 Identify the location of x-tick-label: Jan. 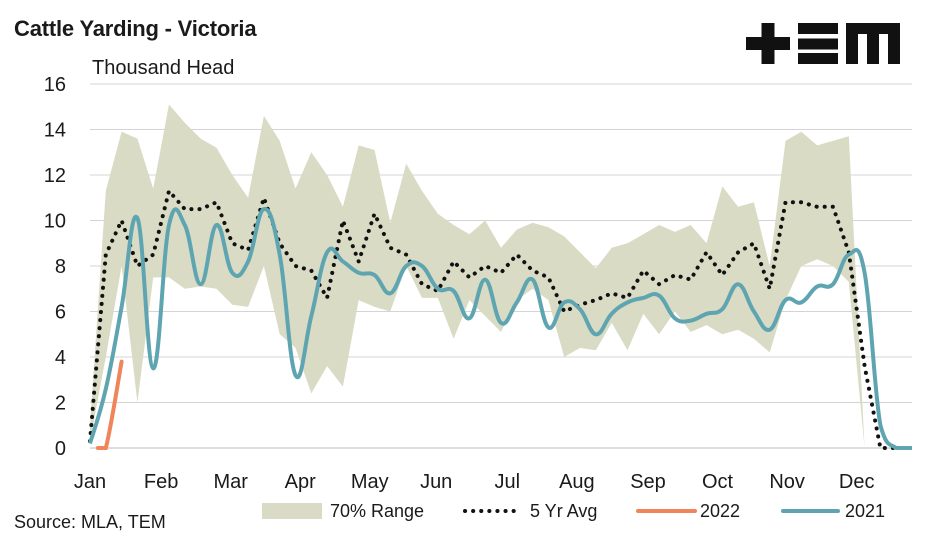
(90, 482).